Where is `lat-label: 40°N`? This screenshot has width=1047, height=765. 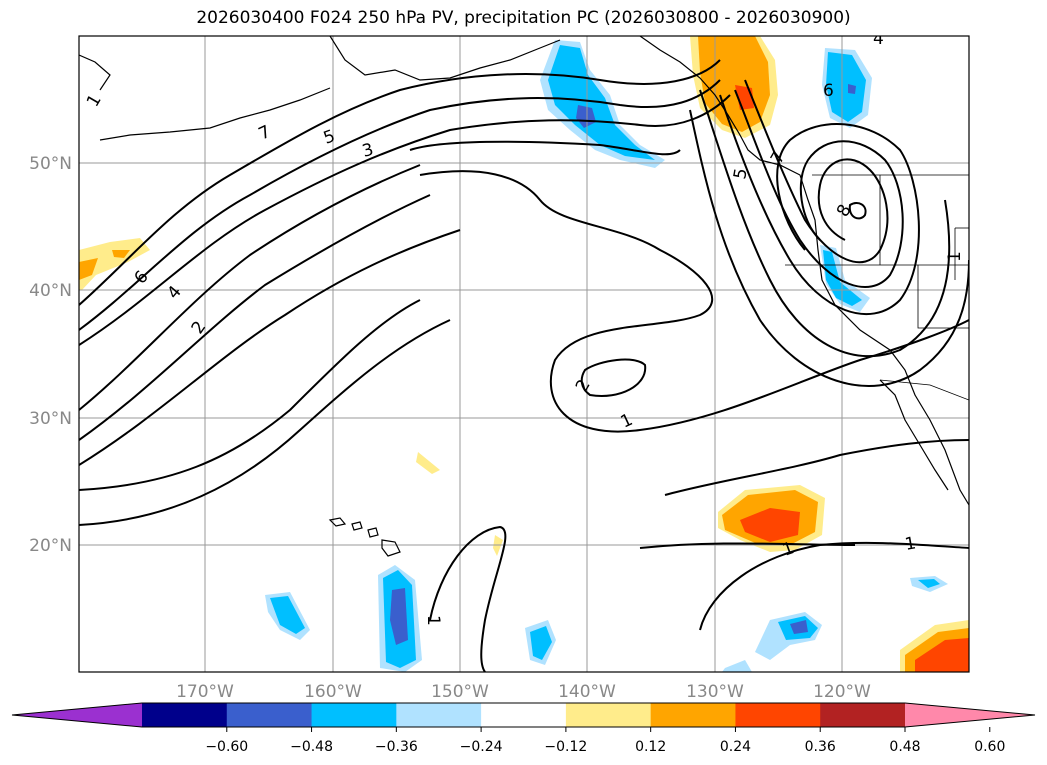 lat-label: 40°N is located at coordinates (50, 291).